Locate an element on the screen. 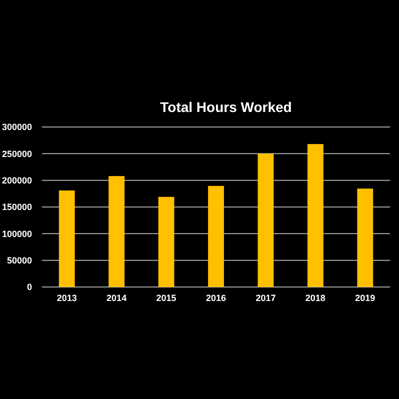 The height and width of the screenshot is (399, 399). x-tick-label: 2018 is located at coordinates (315, 298).